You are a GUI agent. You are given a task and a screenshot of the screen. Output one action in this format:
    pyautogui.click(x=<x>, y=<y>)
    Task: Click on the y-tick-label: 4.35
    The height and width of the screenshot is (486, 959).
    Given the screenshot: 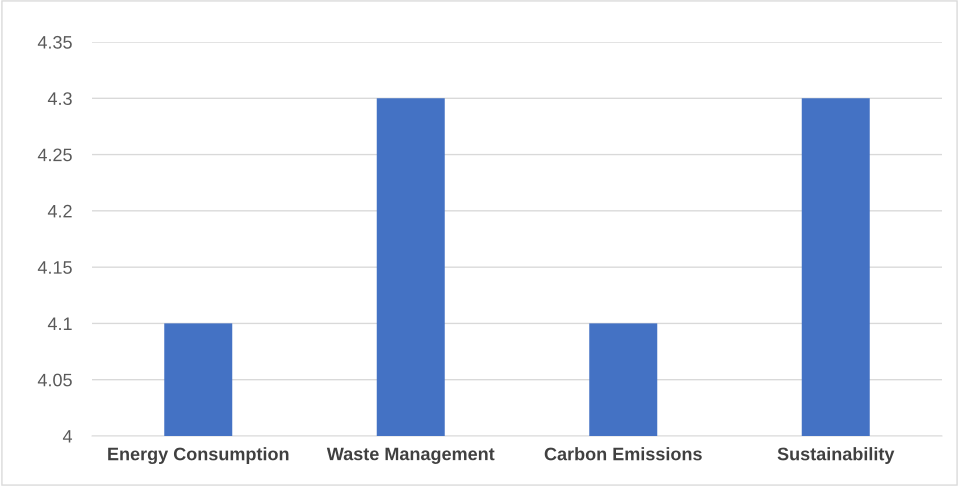 What is the action you would take?
    pyautogui.click(x=55, y=42)
    